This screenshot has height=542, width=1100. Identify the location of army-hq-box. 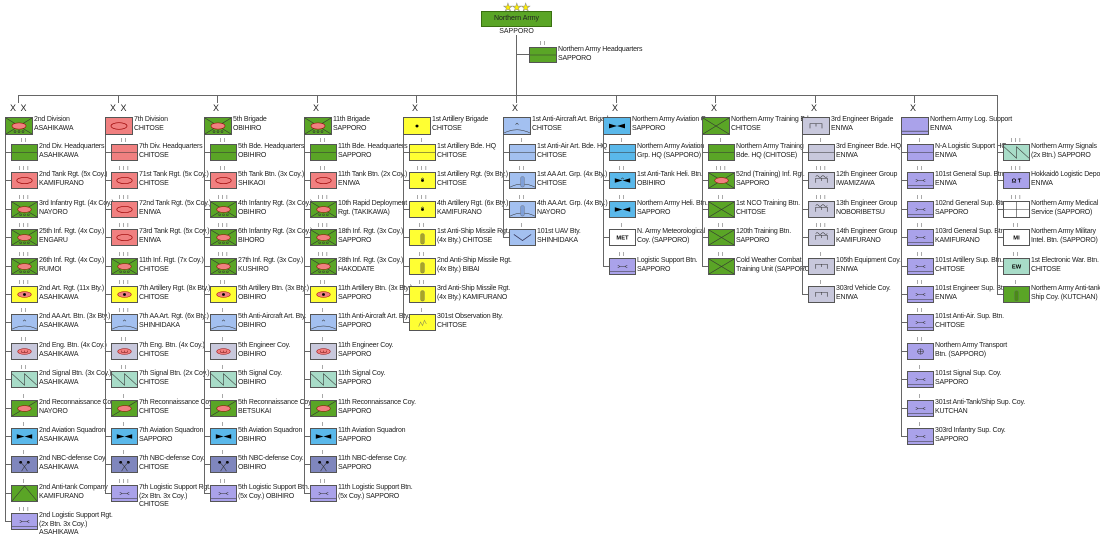
(543, 55).